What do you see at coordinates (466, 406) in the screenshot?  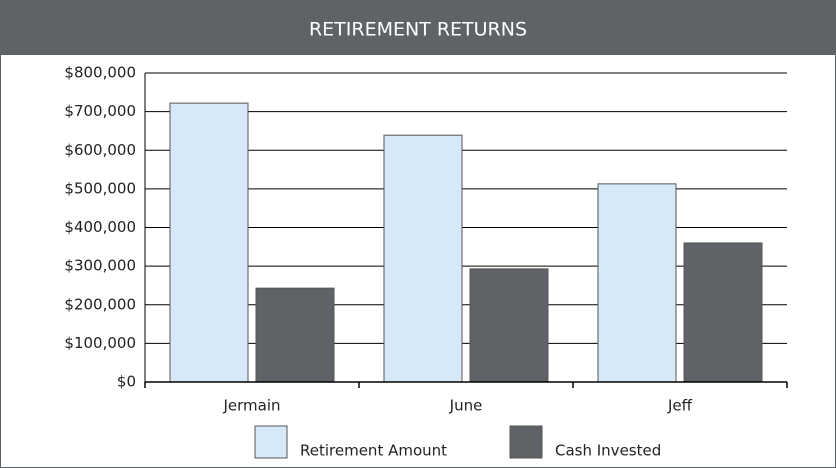 I see `x-tick-label: June` at bounding box center [466, 406].